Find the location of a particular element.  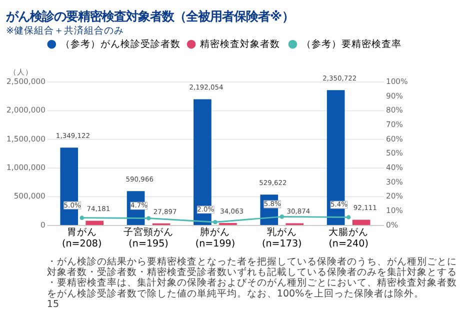

y-tick-label: 2,500,000 is located at coordinates (26, 81).